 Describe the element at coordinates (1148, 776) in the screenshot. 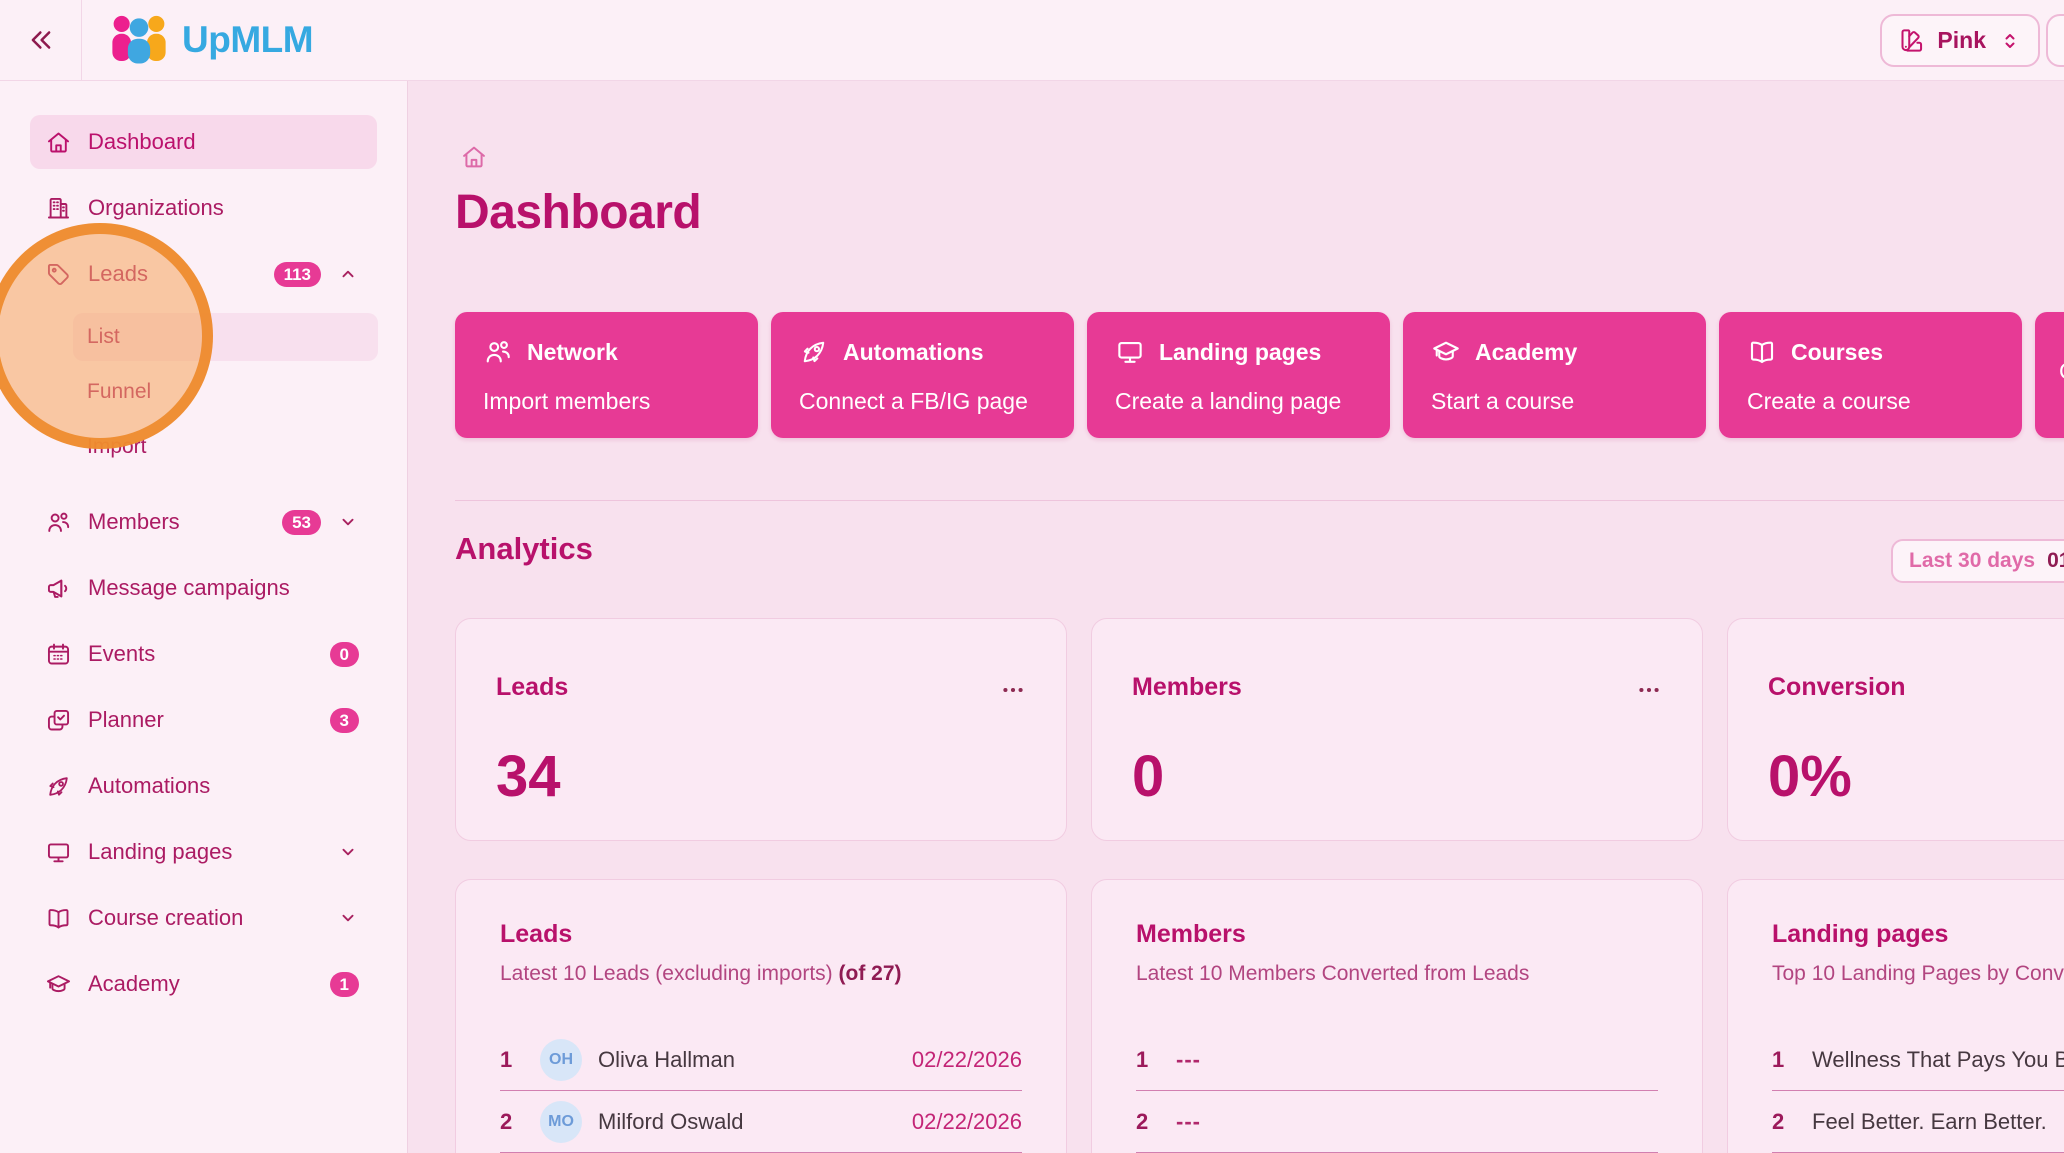

I see `stat-card-value: 0` at that location.